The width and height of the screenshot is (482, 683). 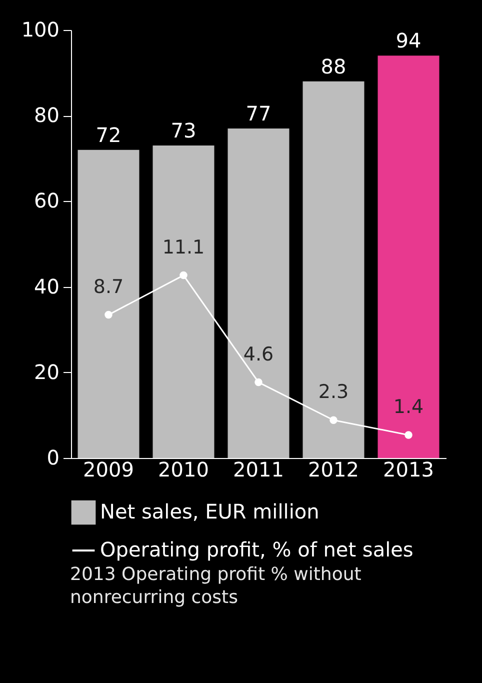 What do you see at coordinates (47, 115) in the screenshot?
I see `y-tick-label: 80` at bounding box center [47, 115].